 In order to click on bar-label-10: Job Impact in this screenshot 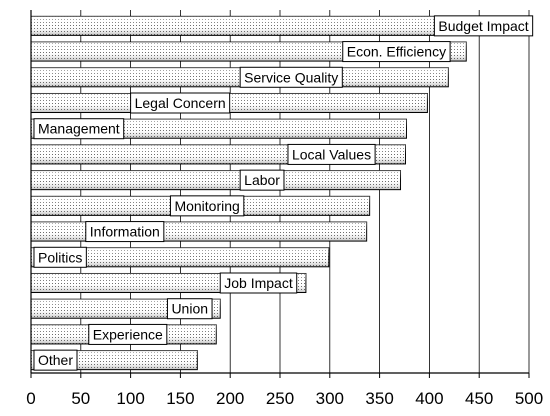, I will do `click(258, 283)`.